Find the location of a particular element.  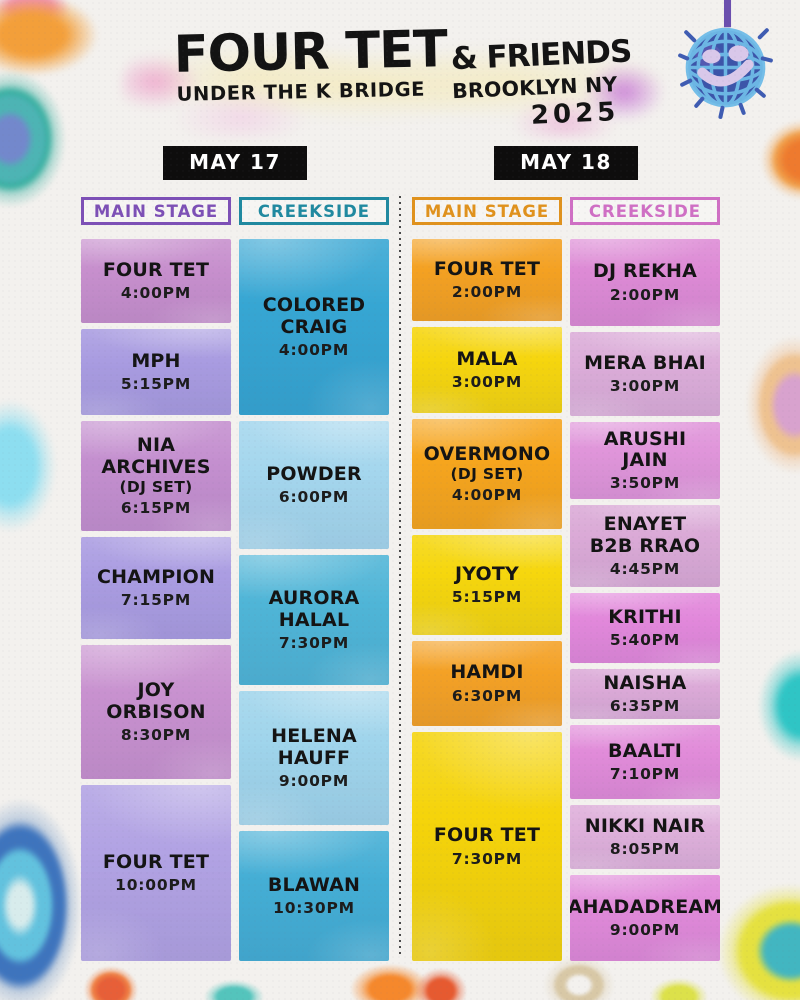

set-time: 6:35PM is located at coordinates (645, 706).